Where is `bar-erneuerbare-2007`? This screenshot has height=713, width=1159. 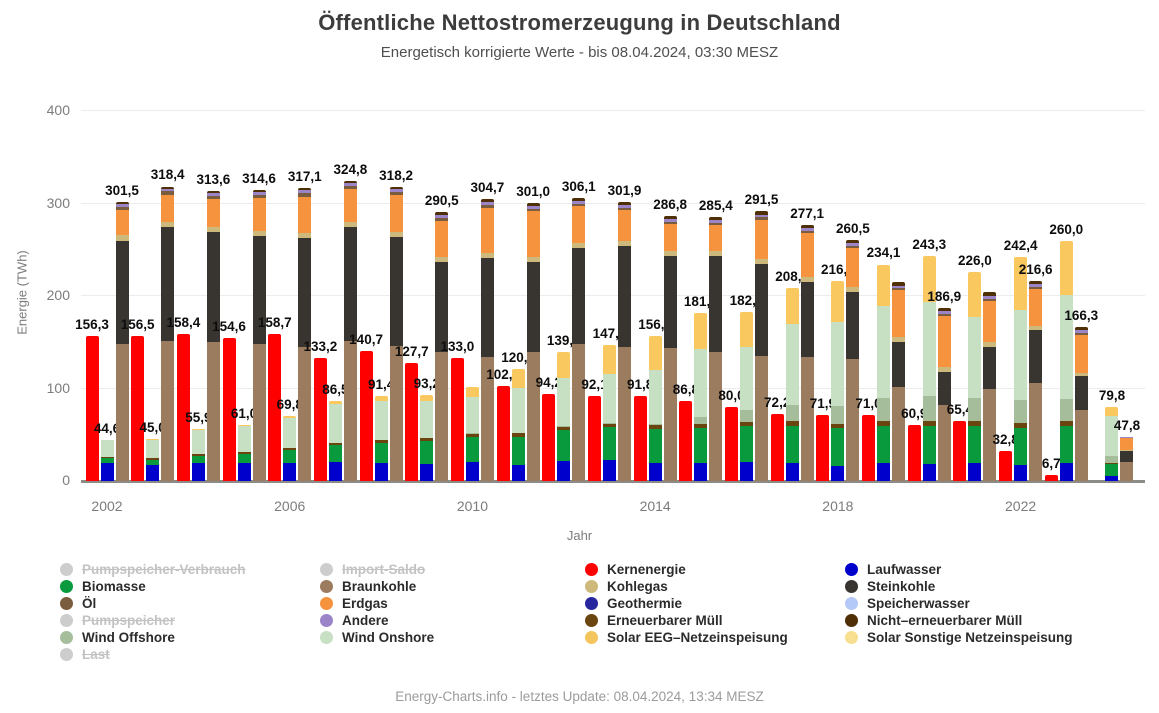
bar-erneuerbare-2007 is located at coordinates (335, 441).